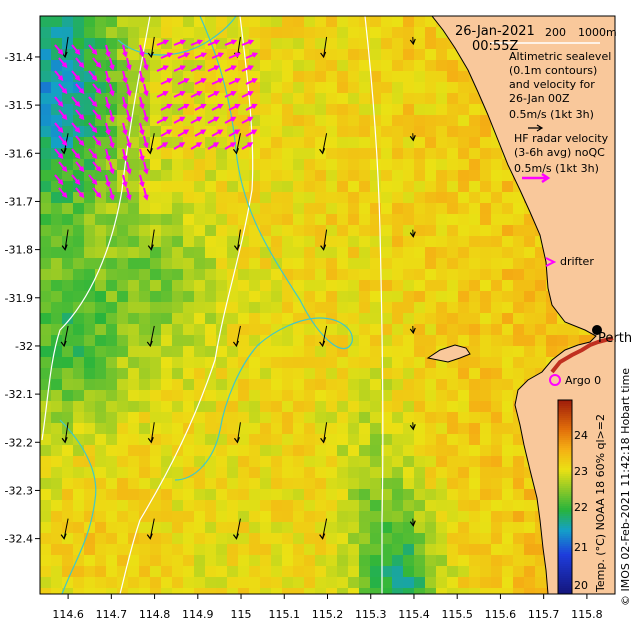  I want to click on lon-tick-label: 115.7, so click(544, 614).